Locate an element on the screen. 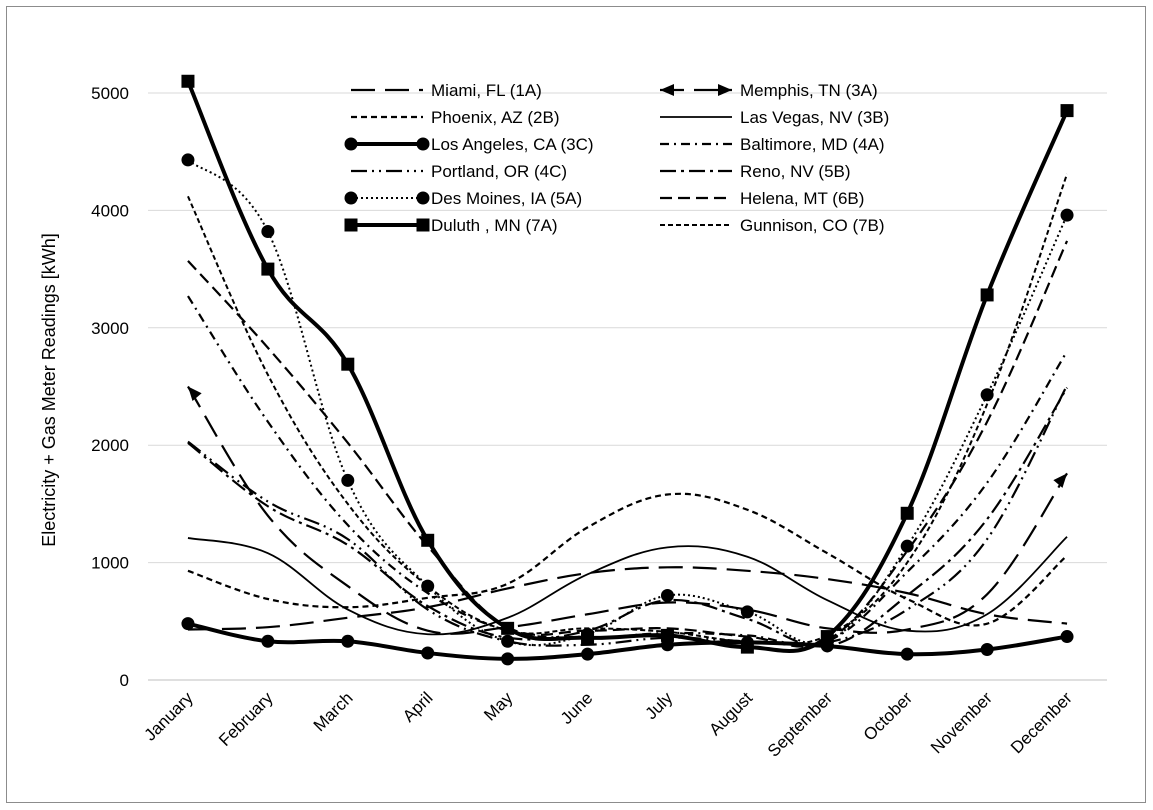  legend-label: Portland, OR (4C) is located at coordinates (499, 171).